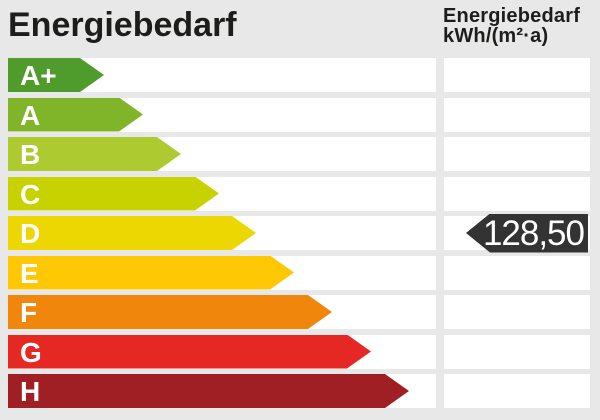  Describe the element at coordinates (533, 233) in the screenshot. I see `value-badge-text: 128,50` at that location.